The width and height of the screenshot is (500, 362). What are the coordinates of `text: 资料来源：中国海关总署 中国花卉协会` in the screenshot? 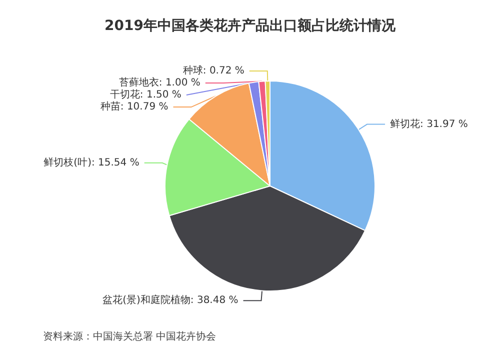 It's located at (129, 336).